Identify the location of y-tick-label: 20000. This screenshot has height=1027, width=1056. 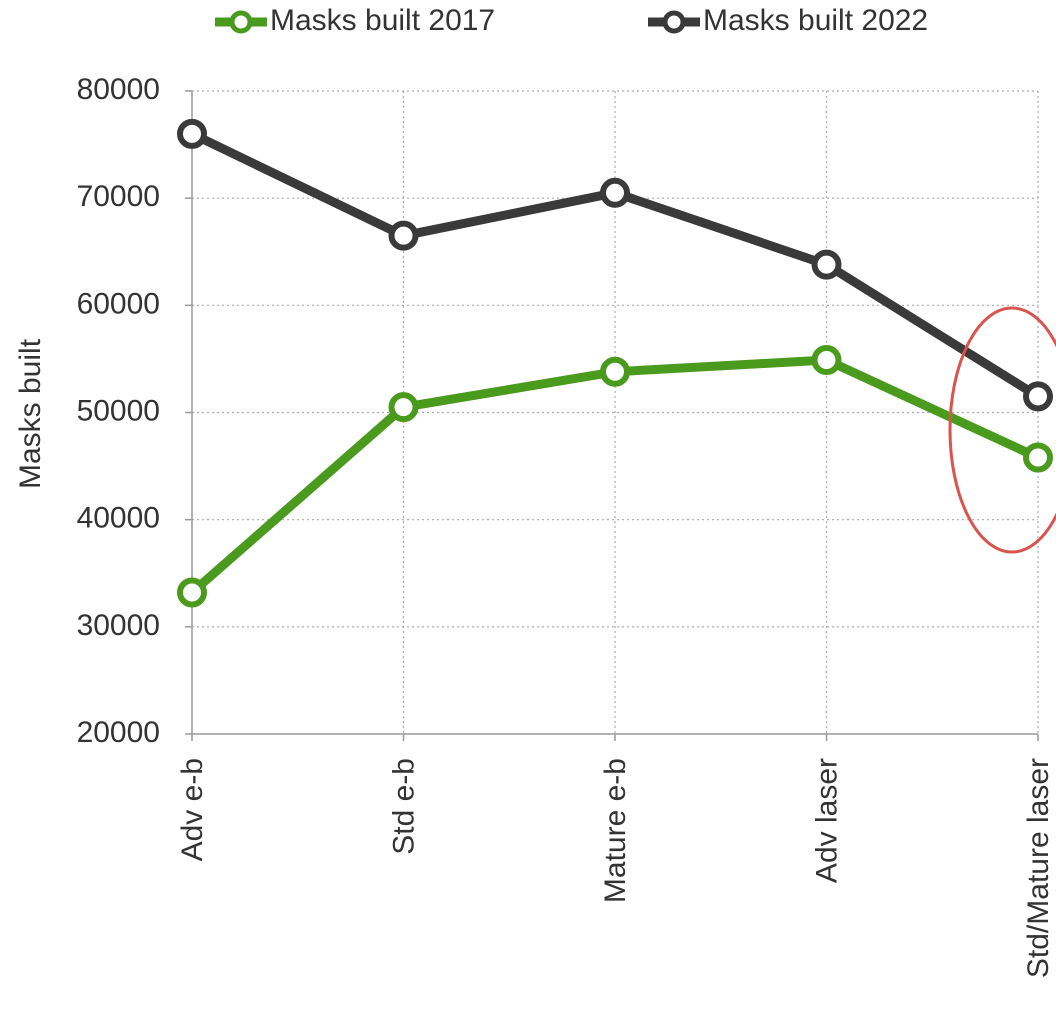
(118, 732).